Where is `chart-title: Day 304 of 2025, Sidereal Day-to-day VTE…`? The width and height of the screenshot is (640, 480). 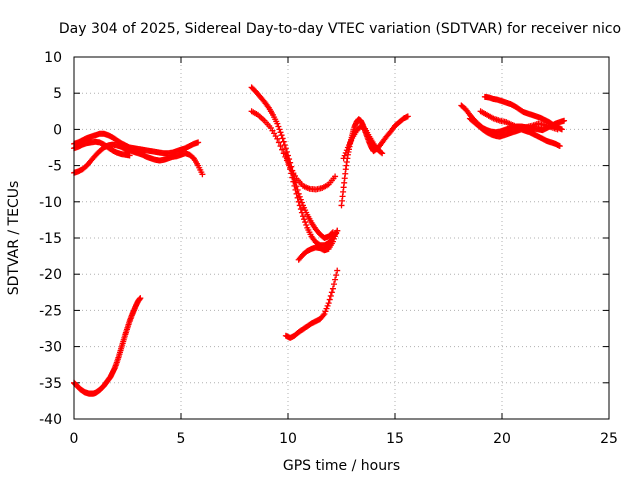 chart-title: Day 304 of 2025, Sidereal Day-to-day VTE… is located at coordinates (340, 29).